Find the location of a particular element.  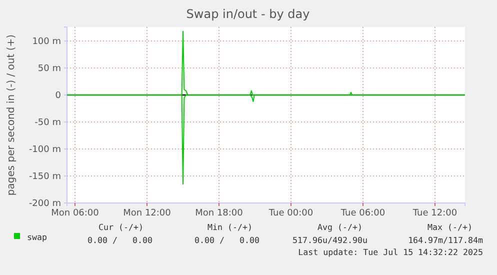

x-tick-label: Mon 18:00 is located at coordinates (219, 213).